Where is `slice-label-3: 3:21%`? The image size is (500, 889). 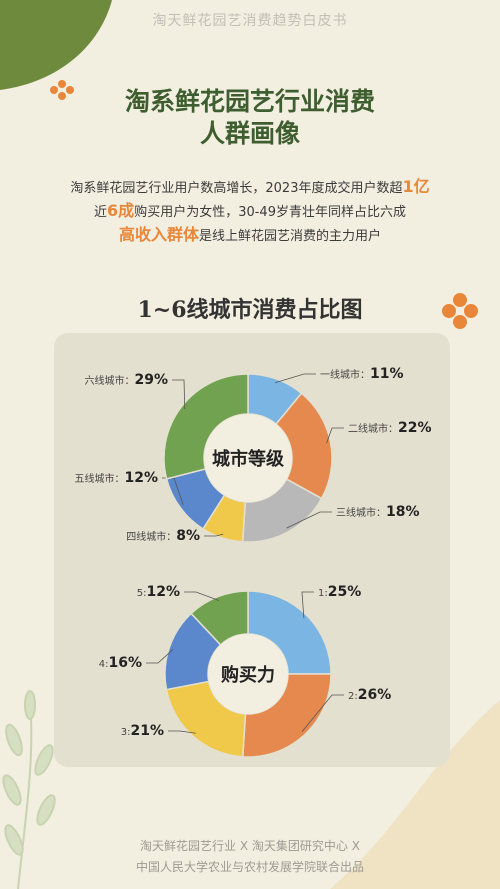 slice-label-3: 3:21% is located at coordinates (142, 731).